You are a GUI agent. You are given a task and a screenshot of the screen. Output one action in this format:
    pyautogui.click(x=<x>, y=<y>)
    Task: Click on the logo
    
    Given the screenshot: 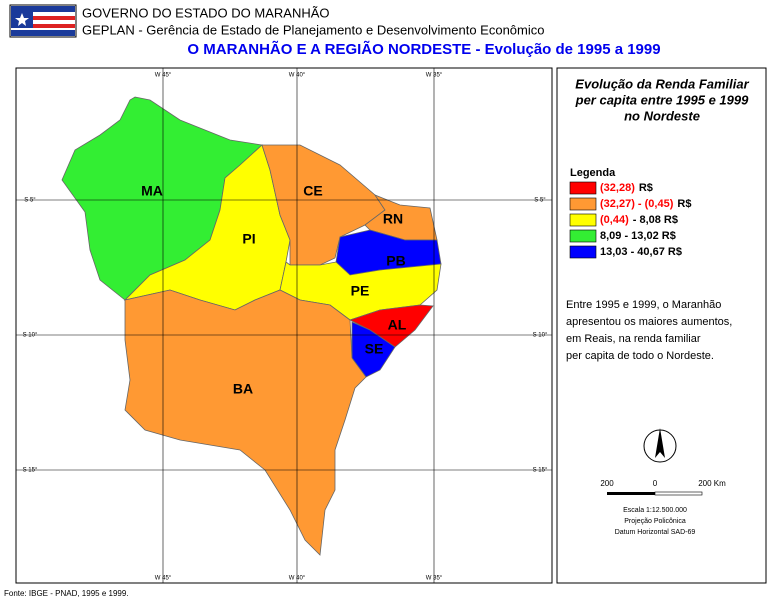 What is the action you would take?
    pyautogui.click(x=43, y=21)
    